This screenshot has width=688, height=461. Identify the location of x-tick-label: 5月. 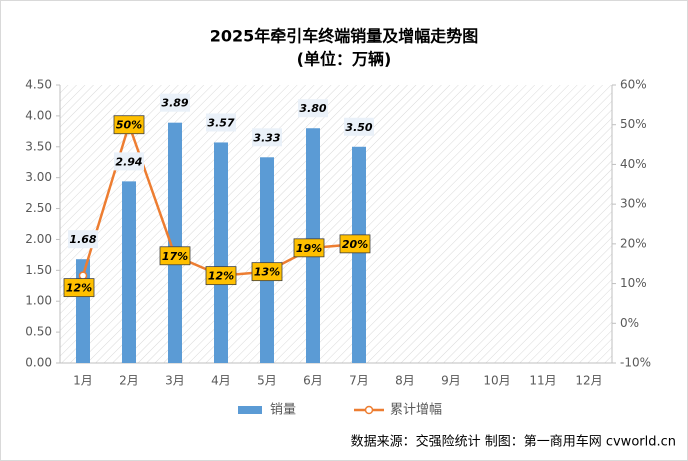
(267, 381).